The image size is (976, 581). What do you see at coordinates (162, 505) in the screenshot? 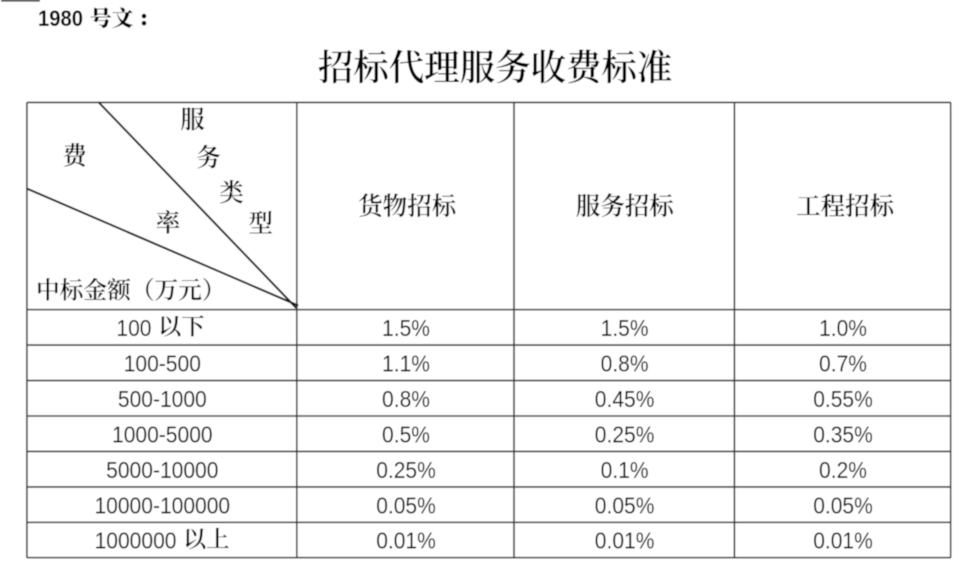
I see `svg-text: 10000-100000` at bounding box center [162, 505].